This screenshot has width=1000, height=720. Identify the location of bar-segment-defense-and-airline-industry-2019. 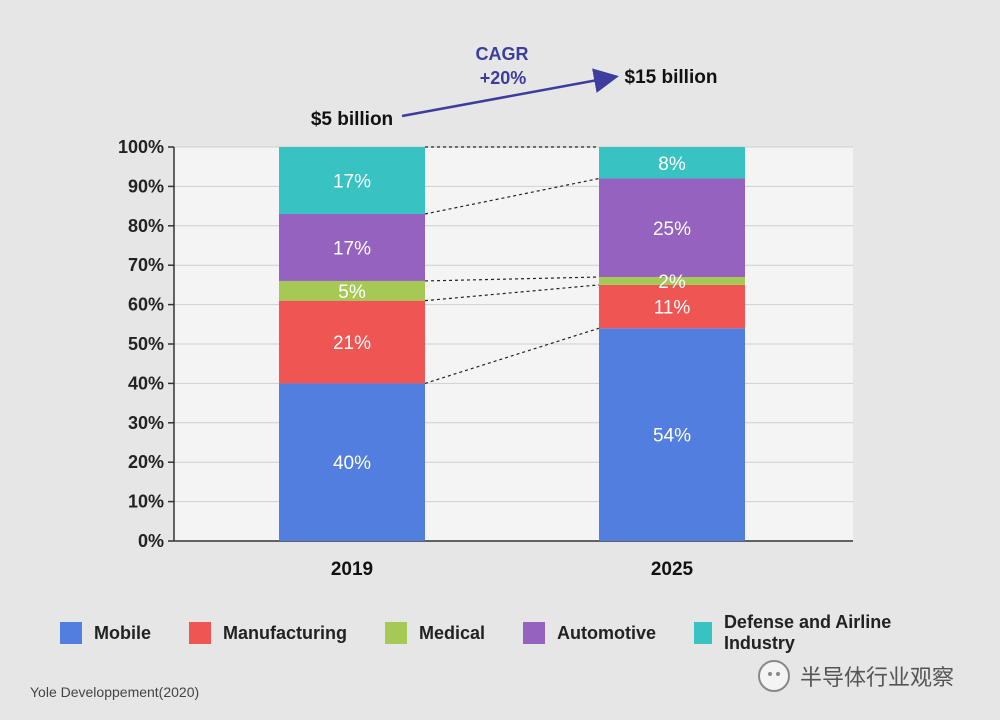
(352, 180).